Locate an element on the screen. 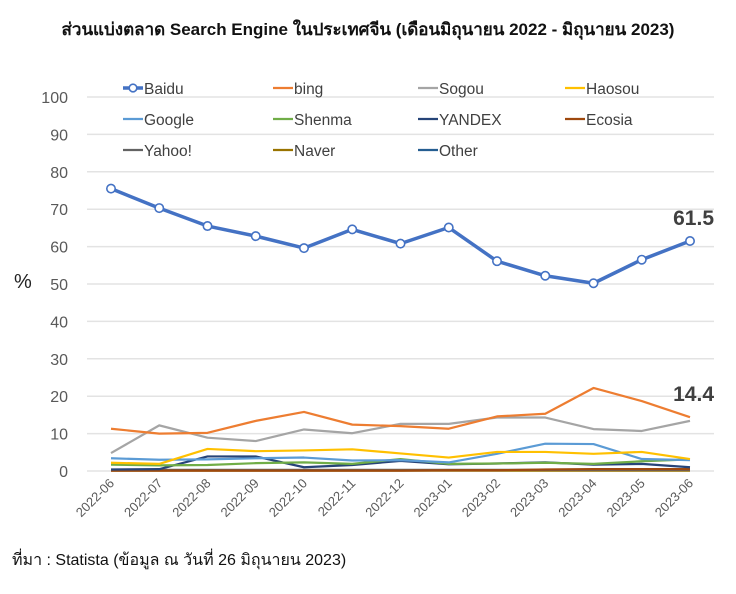 The height and width of the screenshot is (594, 736). y-tick-label: 10 is located at coordinates (59, 435).